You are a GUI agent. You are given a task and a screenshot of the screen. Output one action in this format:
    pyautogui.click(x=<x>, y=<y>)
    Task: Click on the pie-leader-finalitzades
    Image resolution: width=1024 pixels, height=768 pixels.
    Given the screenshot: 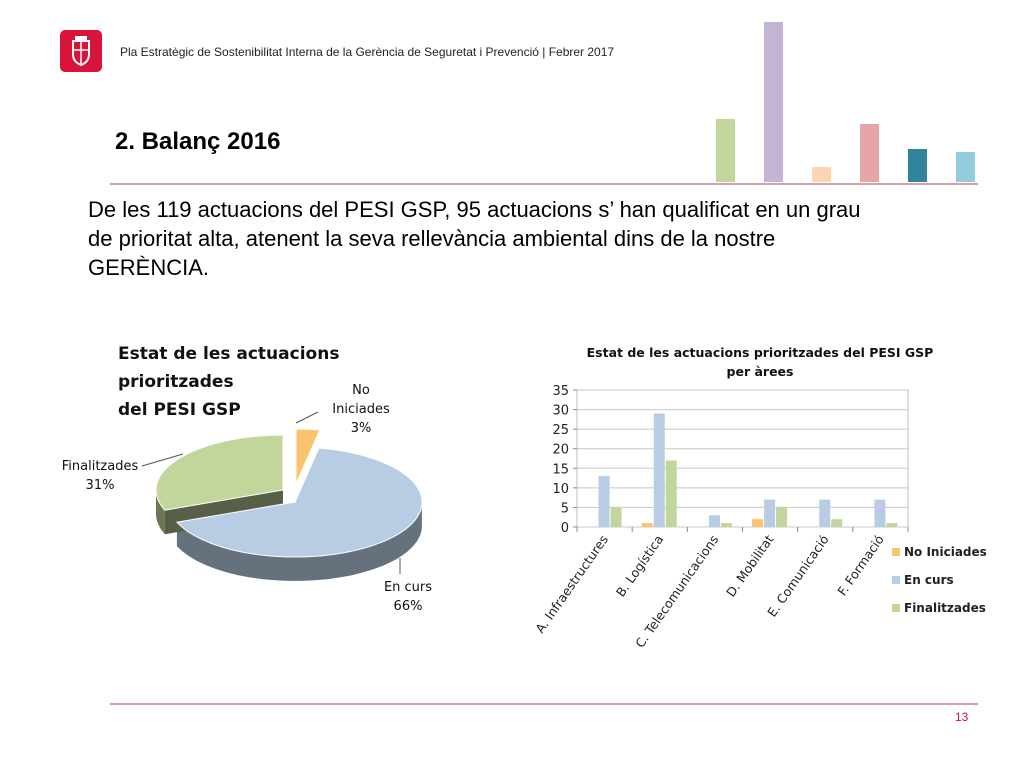 What is the action you would take?
    pyautogui.click(x=162, y=460)
    